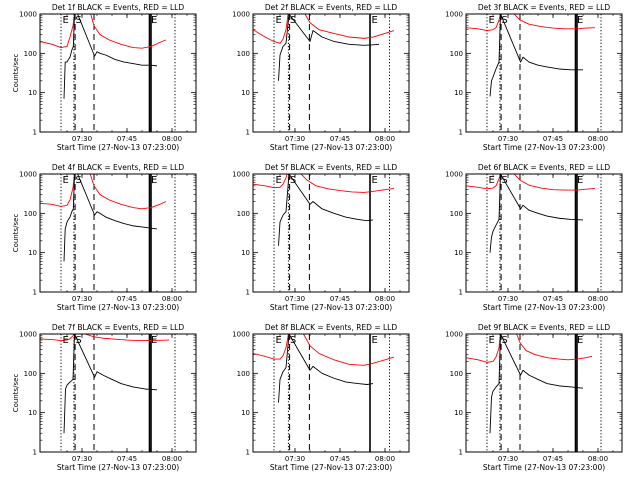 The height and width of the screenshot is (480, 640). I want to click on chart-title: Det 5f BLACK = Events, RED = LLD, so click(331, 167).